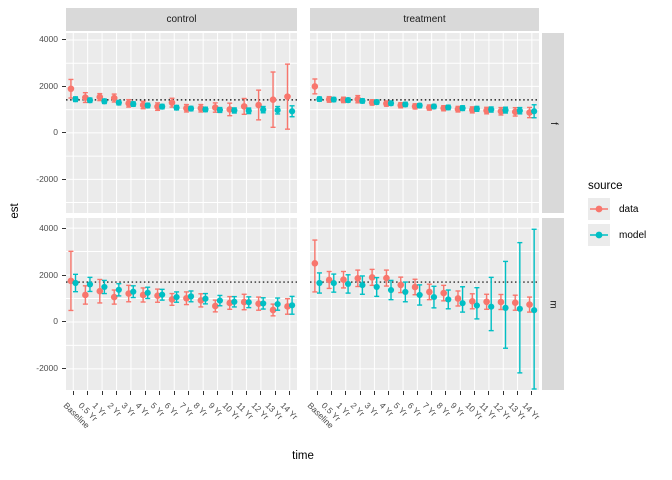 This screenshot has height=480, width=672. I want to click on panel-treatment-f, so click(424, 123).